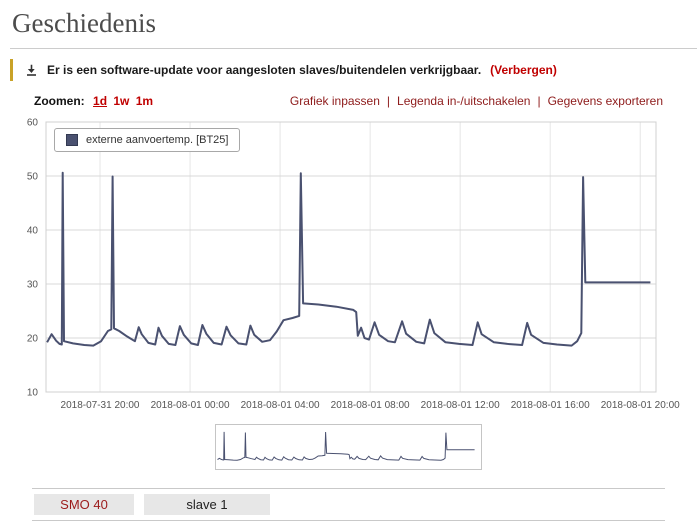  I want to click on chart-navigator, so click(348, 447).